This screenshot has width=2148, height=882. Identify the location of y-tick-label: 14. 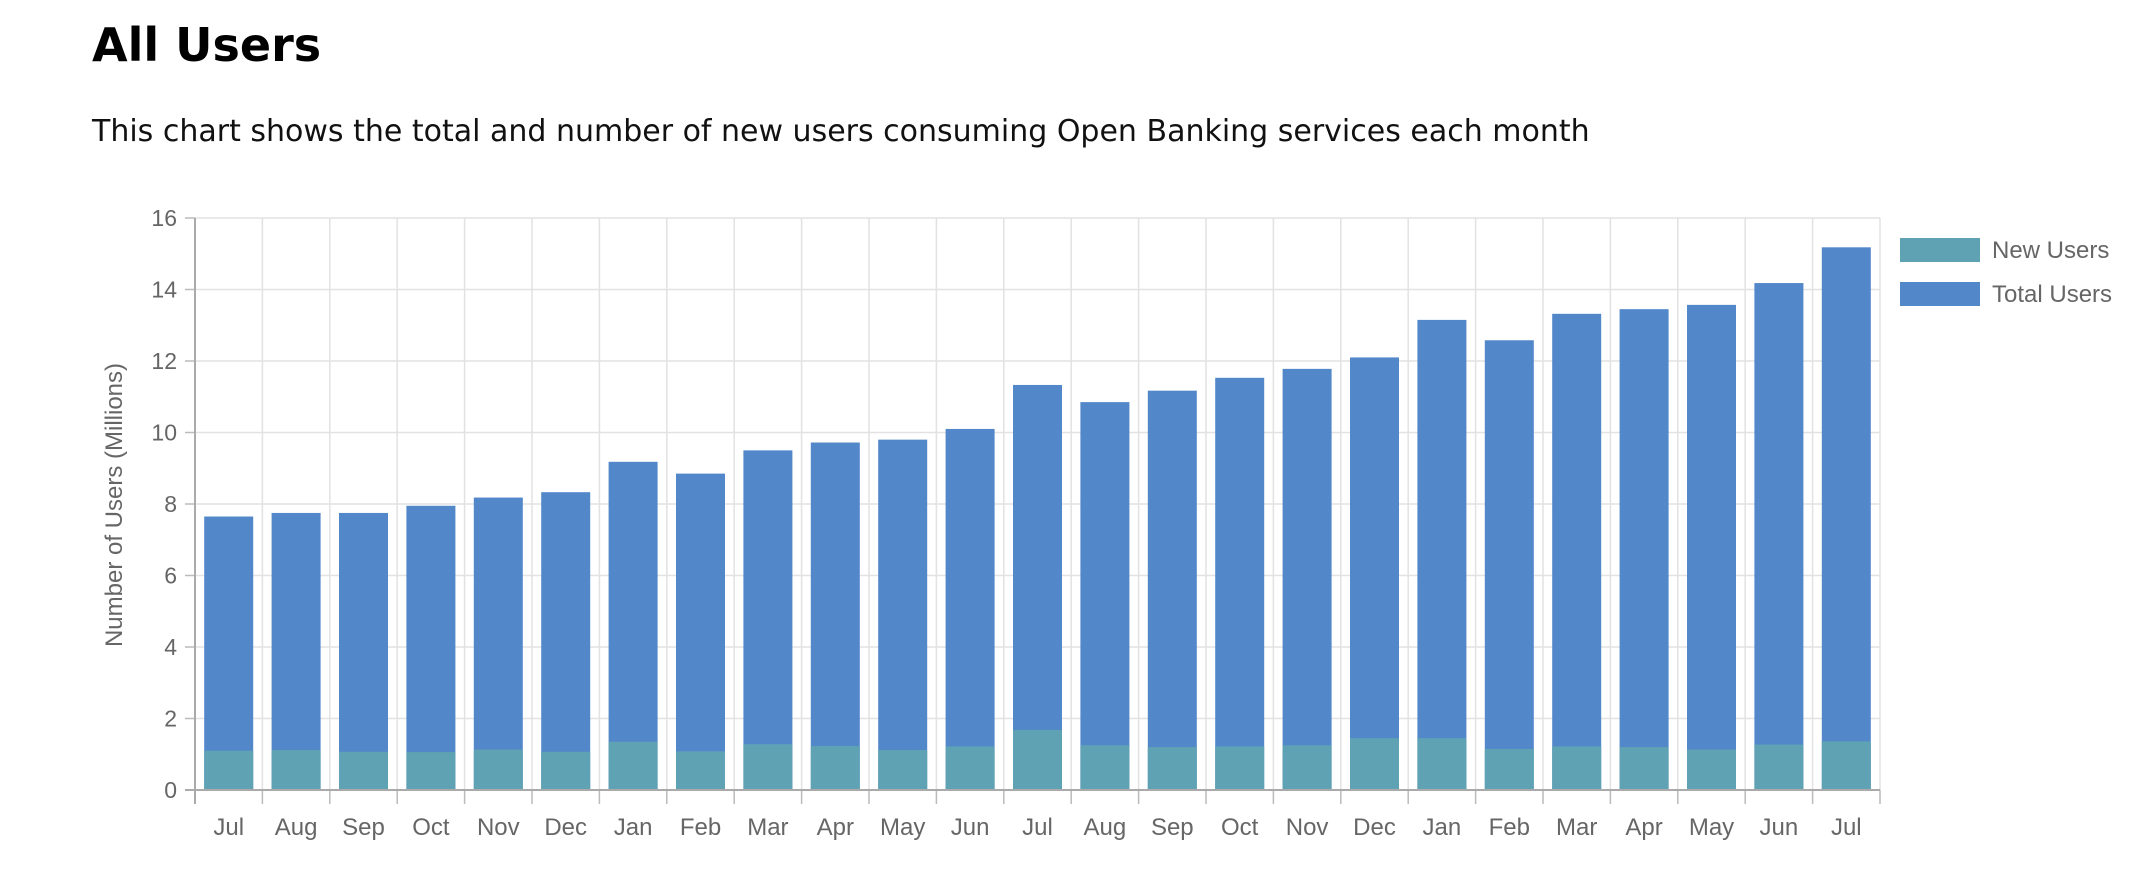
(164, 290).